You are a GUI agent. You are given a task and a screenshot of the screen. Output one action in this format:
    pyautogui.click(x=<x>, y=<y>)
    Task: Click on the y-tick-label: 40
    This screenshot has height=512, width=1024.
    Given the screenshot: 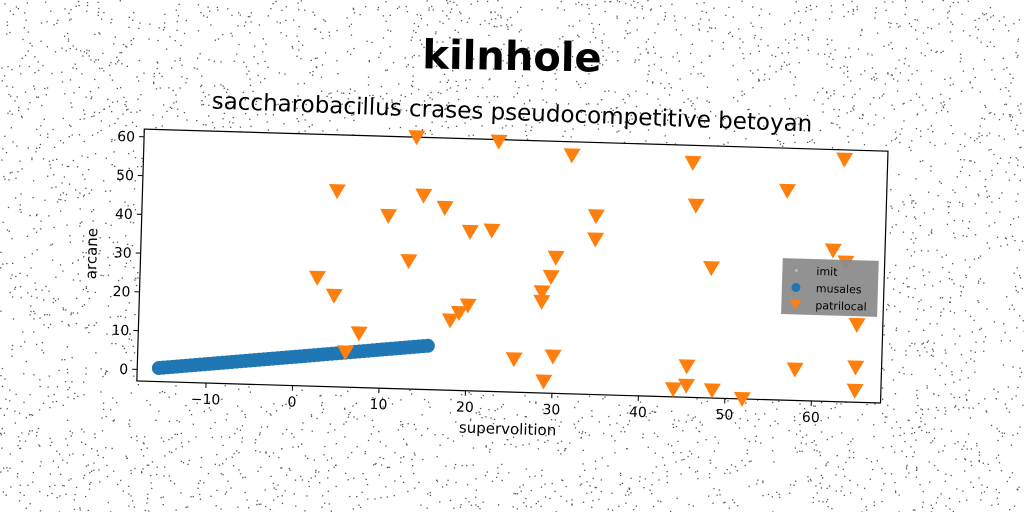 What is the action you would take?
    pyautogui.click(x=124, y=215)
    